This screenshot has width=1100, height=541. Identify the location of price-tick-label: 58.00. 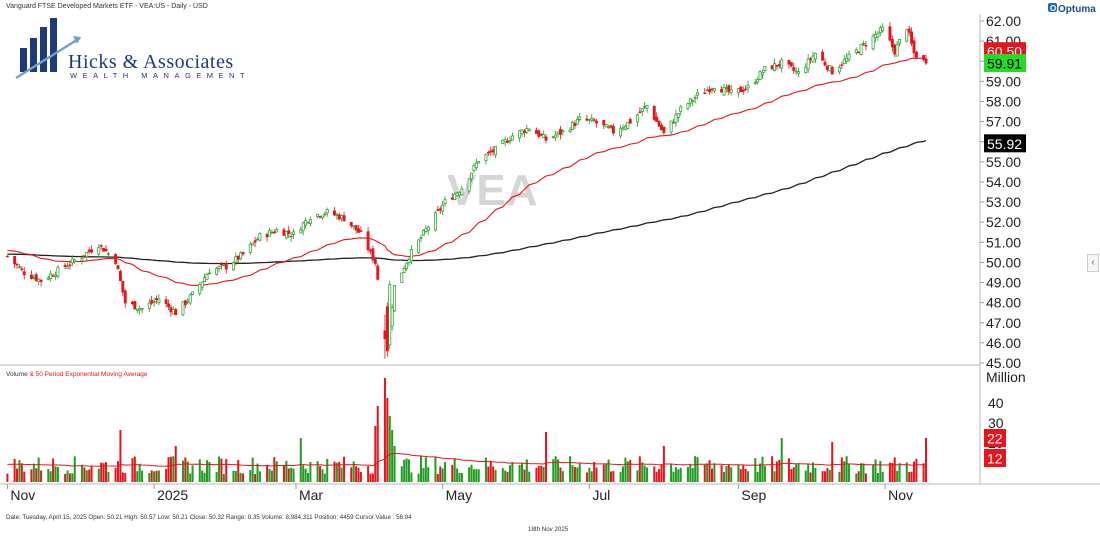
(1003, 101).